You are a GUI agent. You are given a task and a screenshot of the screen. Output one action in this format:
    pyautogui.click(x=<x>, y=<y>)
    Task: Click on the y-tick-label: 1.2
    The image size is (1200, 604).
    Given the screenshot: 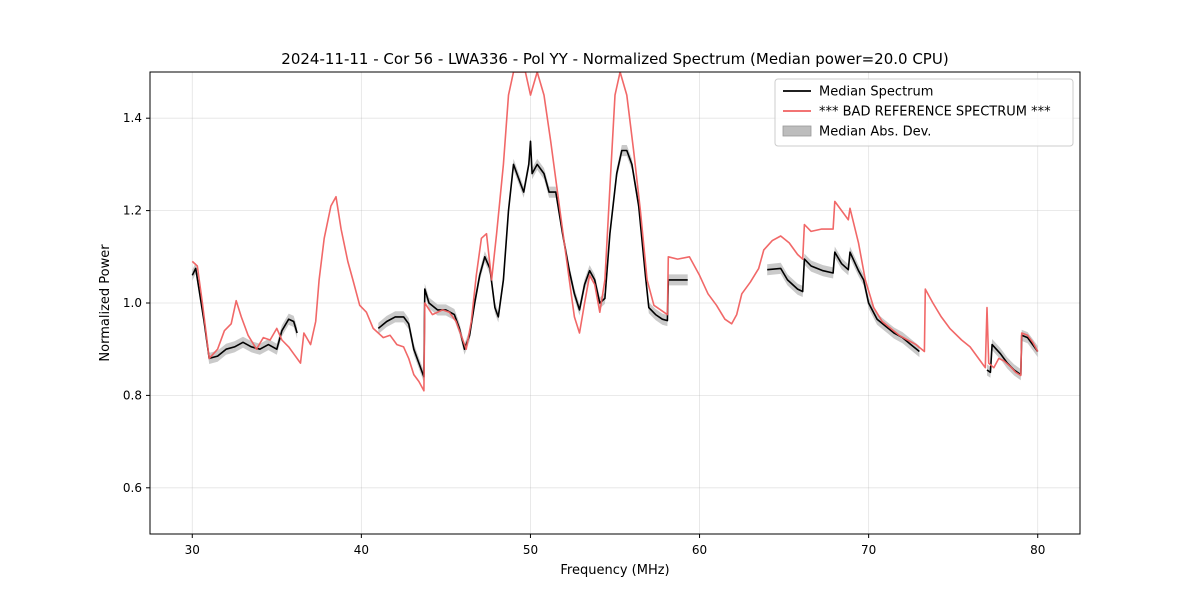 What is the action you would take?
    pyautogui.click(x=132, y=211)
    